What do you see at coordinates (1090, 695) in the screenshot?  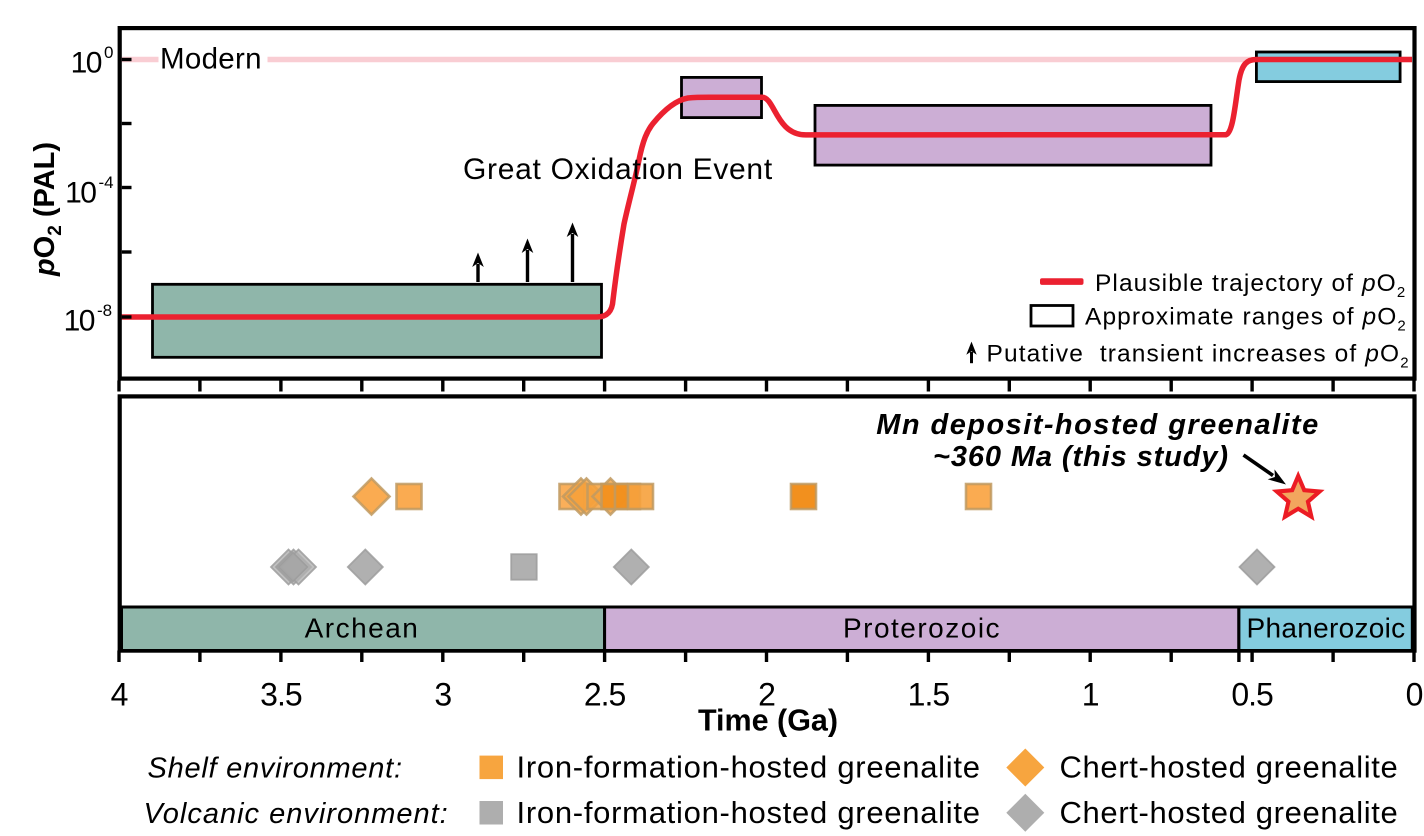 I see `svg-text: 1` at bounding box center [1090, 695].